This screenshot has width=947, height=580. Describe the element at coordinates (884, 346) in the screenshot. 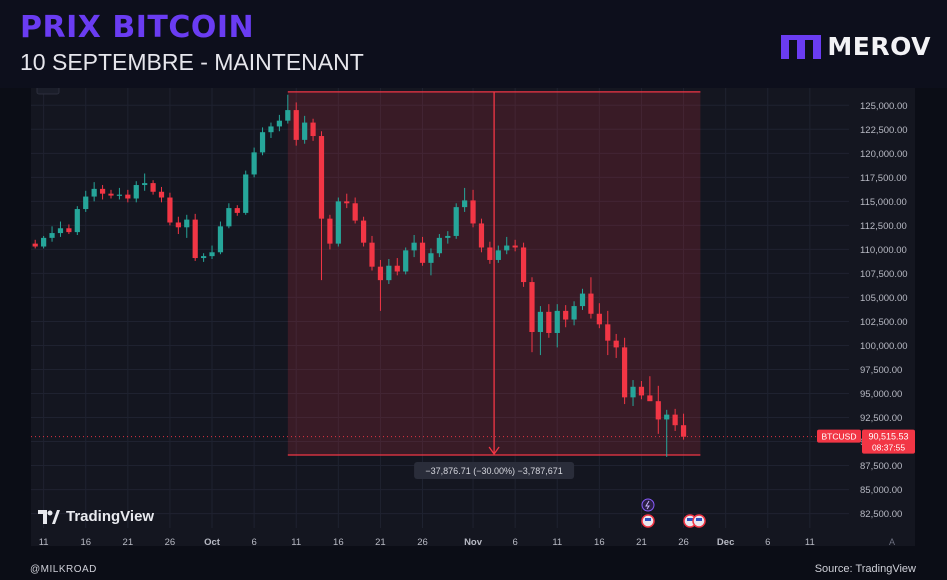

I see `y-tick-label: 100,000.00` at that location.